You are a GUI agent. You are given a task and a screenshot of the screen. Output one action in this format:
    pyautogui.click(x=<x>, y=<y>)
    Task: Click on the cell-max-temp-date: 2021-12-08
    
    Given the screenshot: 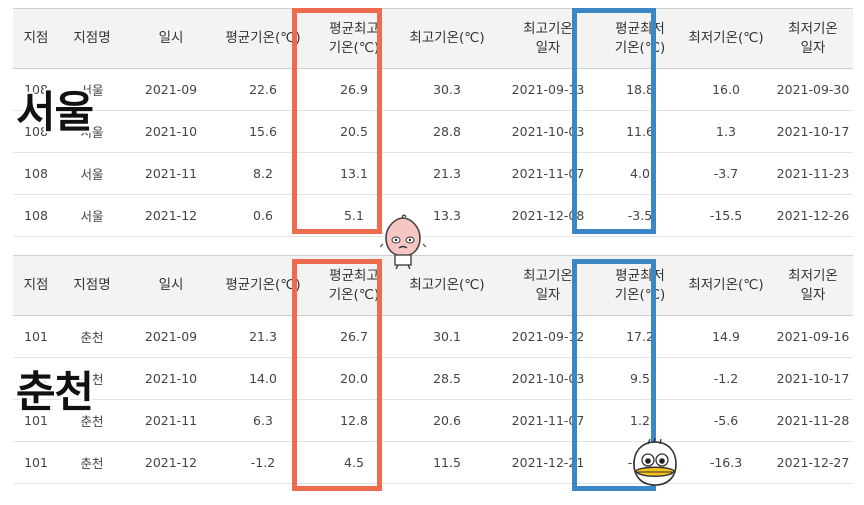 What is the action you would take?
    pyautogui.click(x=548, y=215)
    